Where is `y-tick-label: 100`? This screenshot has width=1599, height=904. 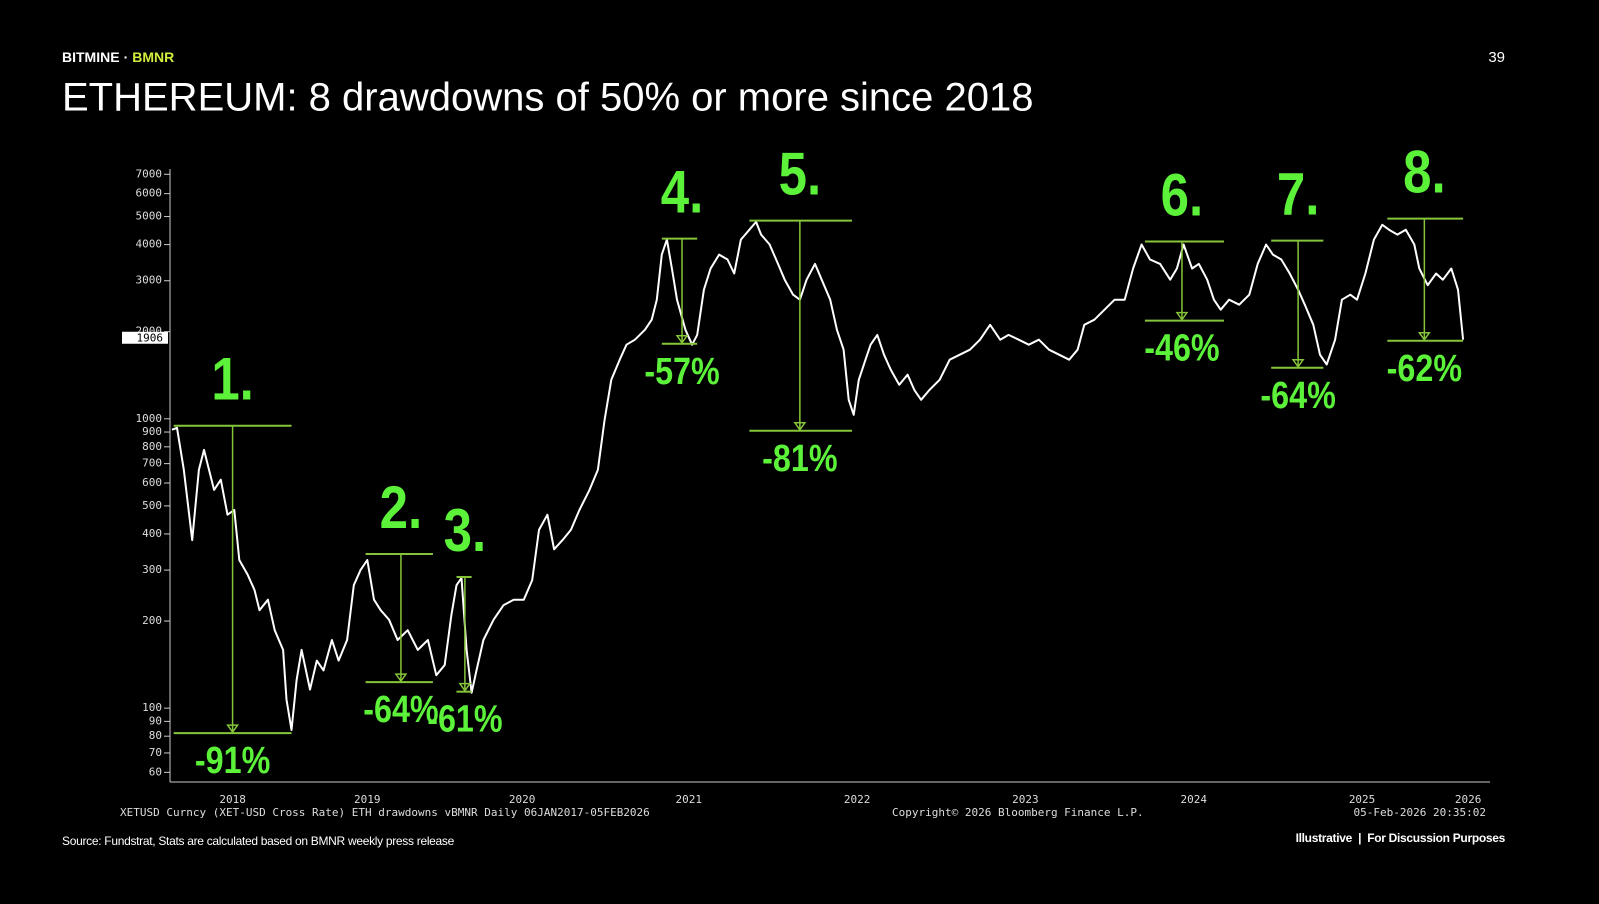 y-tick-label: 100 is located at coordinates (152, 707).